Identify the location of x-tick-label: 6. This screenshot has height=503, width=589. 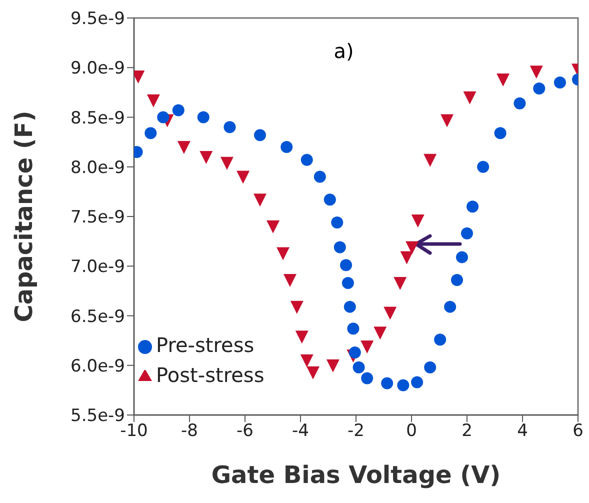
(578, 431).